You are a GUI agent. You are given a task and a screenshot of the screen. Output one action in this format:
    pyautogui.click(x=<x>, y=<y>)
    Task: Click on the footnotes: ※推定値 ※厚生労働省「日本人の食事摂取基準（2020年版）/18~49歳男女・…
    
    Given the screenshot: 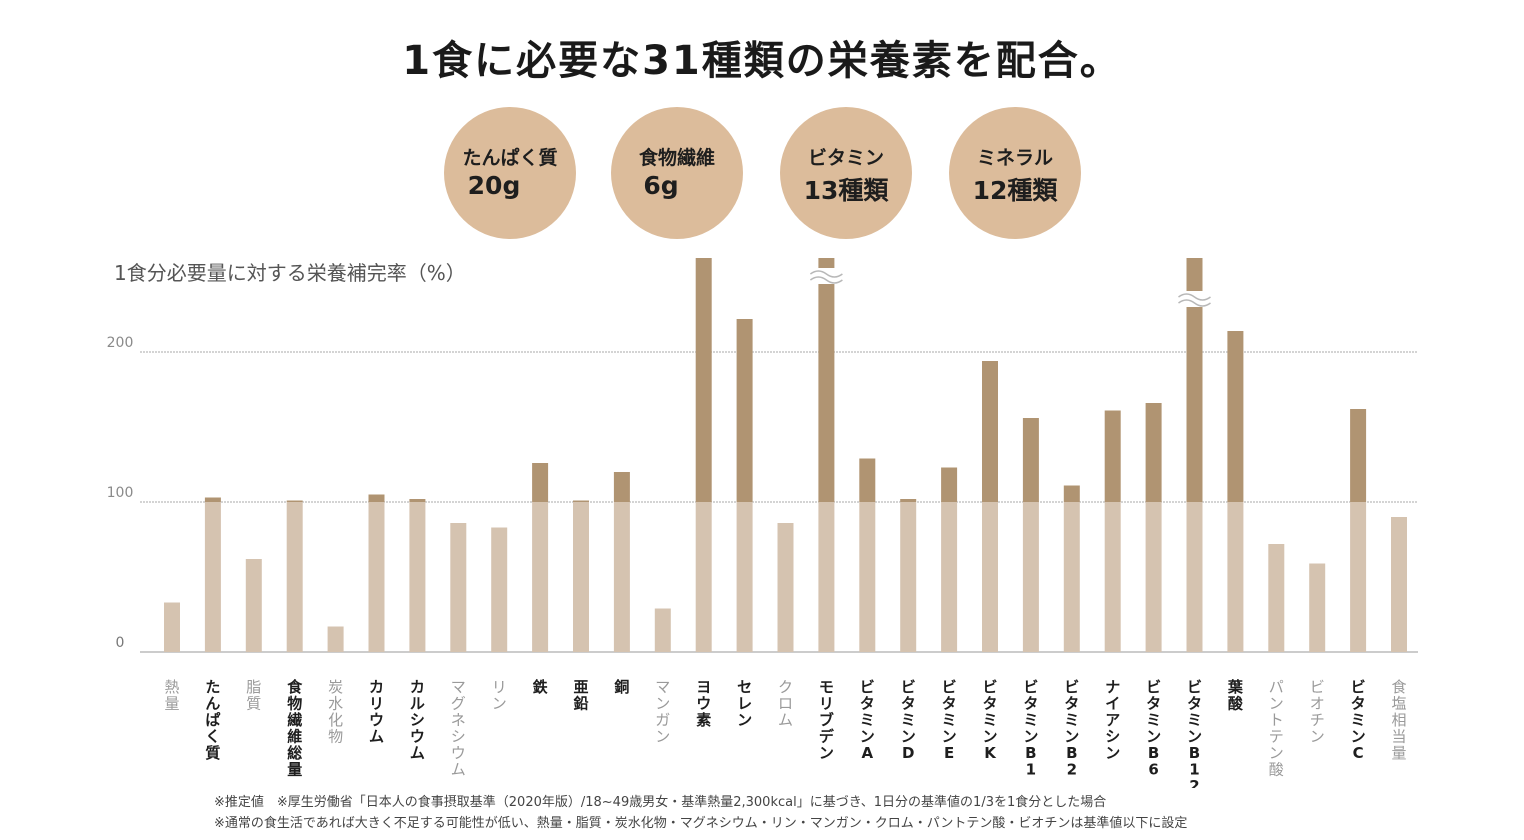 What is the action you would take?
    pyautogui.click(x=700, y=813)
    